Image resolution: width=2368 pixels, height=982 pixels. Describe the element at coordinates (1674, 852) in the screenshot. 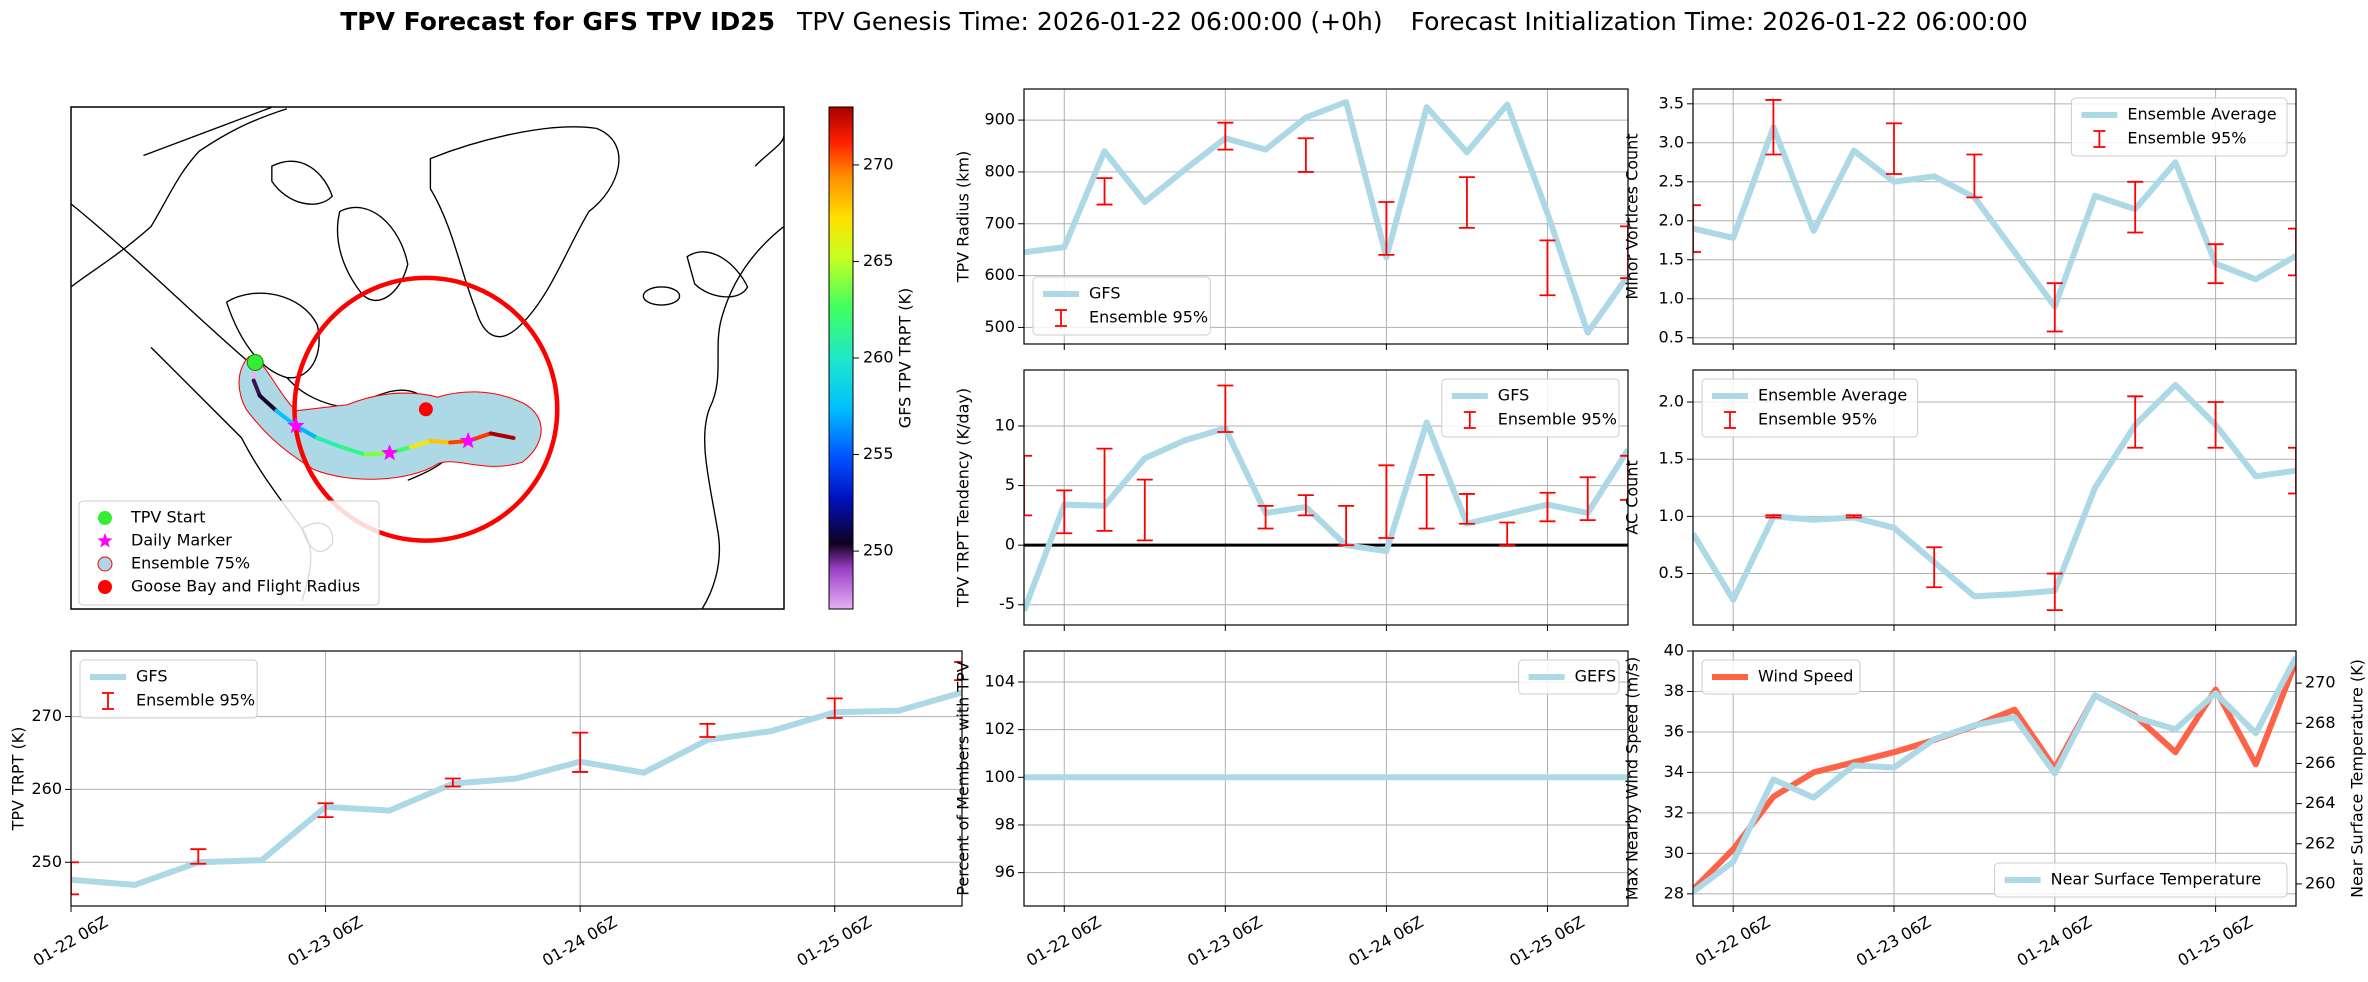

I see `y-tick-label: 30` at that location.